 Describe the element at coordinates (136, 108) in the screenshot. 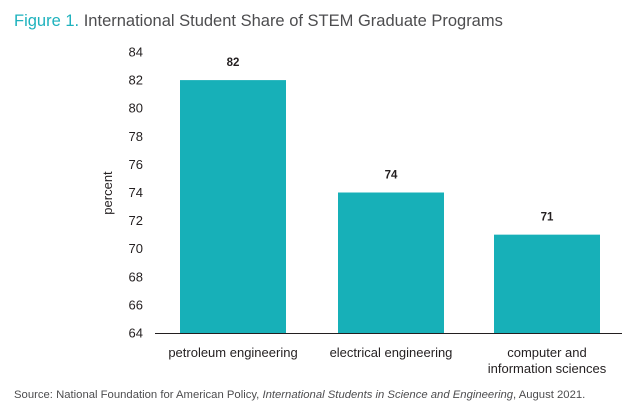

I see `y-tick-label: 80` at that location.